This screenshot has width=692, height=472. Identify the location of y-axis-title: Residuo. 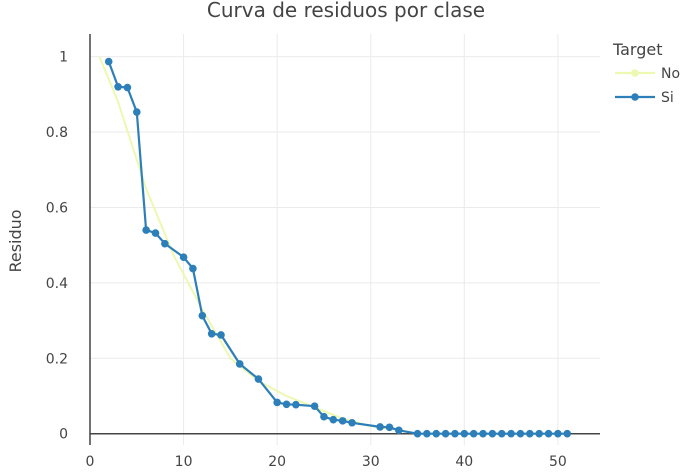
(15, 240).